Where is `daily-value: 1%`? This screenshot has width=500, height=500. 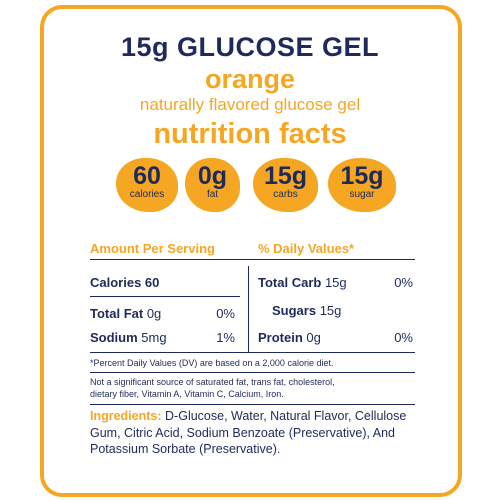 daily-value: 1% is located at coordinates (225, 337).